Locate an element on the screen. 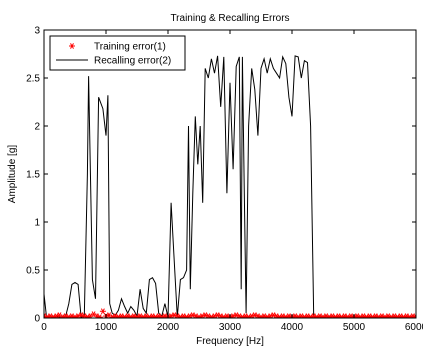 The image size is (423, 346). y-tick-label: 2 is located at coordinates (37, 127).